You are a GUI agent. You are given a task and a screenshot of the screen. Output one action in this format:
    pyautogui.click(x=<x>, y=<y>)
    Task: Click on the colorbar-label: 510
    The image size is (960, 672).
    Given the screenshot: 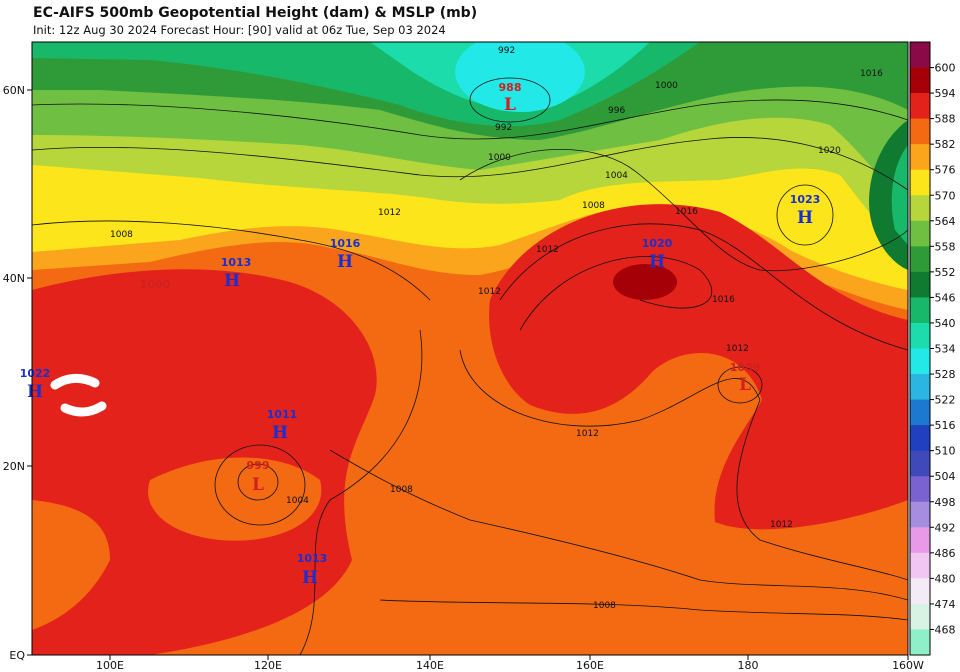 What is the action you would take?
    pyautogui.click(x=945, y=451)
    